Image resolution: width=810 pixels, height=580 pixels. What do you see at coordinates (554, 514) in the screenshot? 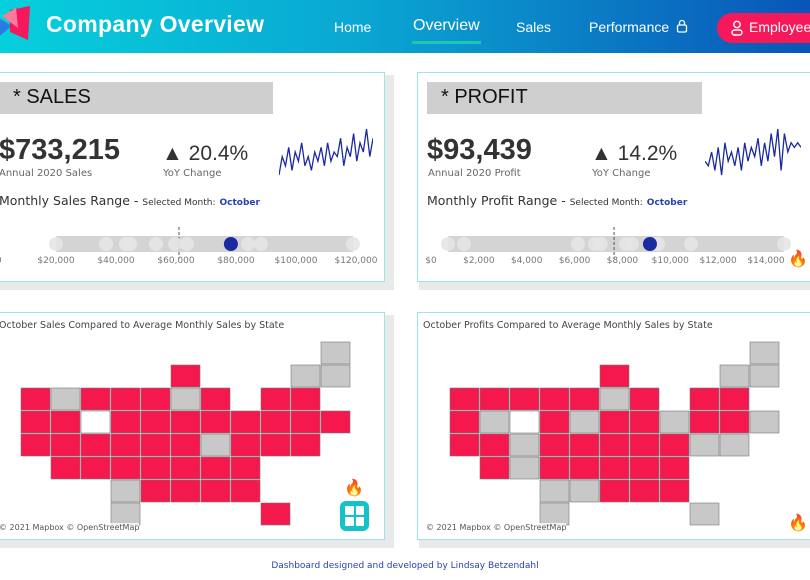
I see `state-tx` at bounding box center [554, 514].